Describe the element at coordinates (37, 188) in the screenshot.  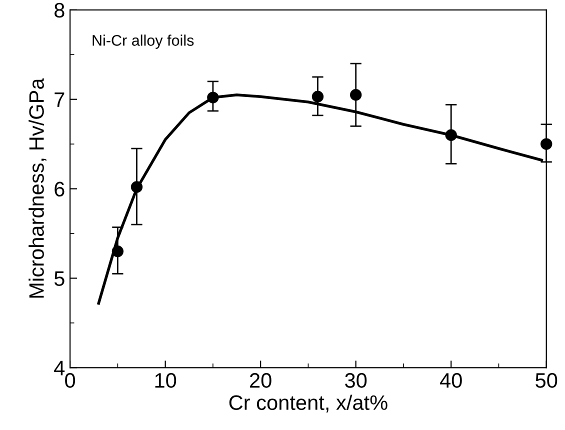
I see `y-axis-title: Microhardness, Hv/GPa` at that location.